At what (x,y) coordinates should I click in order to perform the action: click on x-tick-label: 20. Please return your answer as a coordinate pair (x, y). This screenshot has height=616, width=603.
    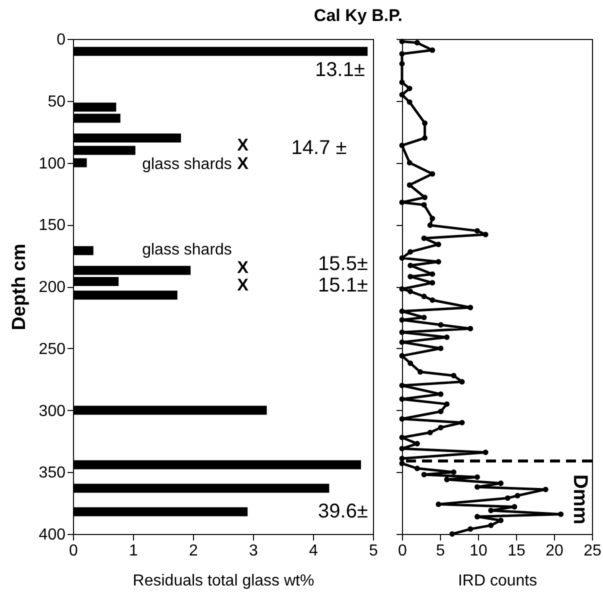
    Looking at the image, I should click on (555, 551).